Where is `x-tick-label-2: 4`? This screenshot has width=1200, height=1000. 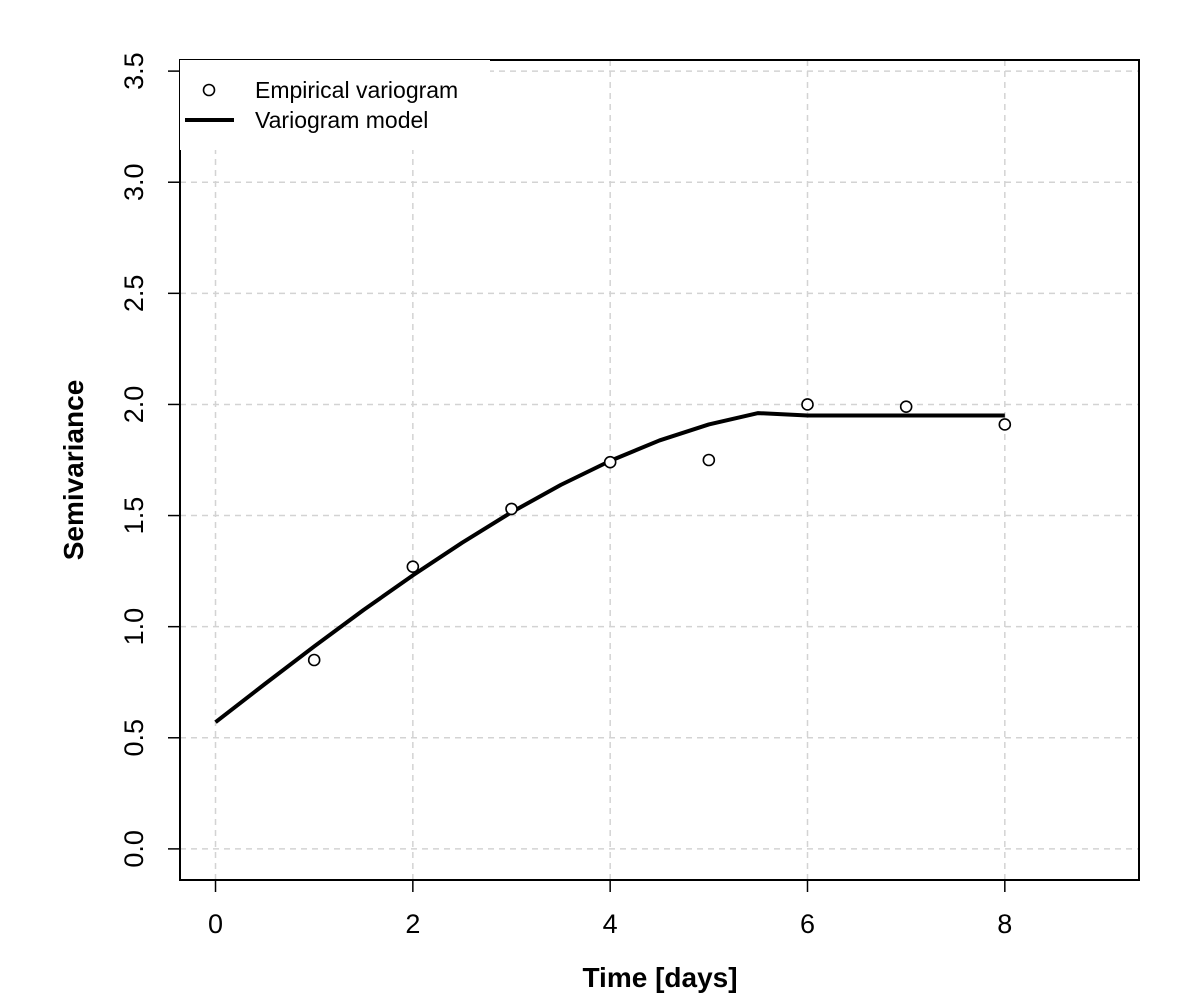 x-tick-label-2: 4 is located at coordinates (610, 924).